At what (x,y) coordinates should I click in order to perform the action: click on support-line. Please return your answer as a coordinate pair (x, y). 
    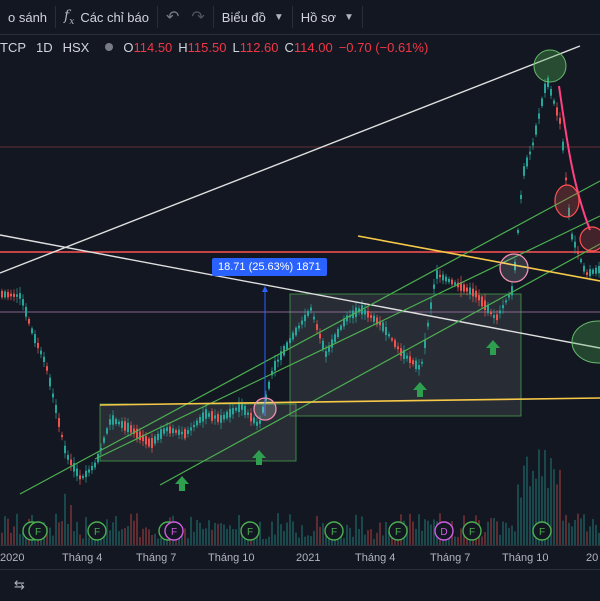
    Looking at the image, I should click on (349, 401).